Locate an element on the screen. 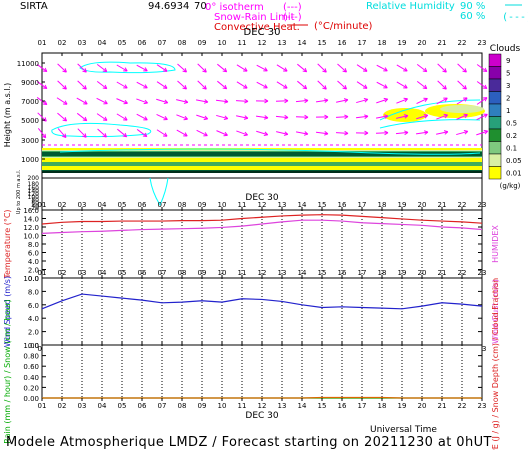 The width and height of the screenshot is (528, 450). cloud-patch is located at coordinates (462, 109).